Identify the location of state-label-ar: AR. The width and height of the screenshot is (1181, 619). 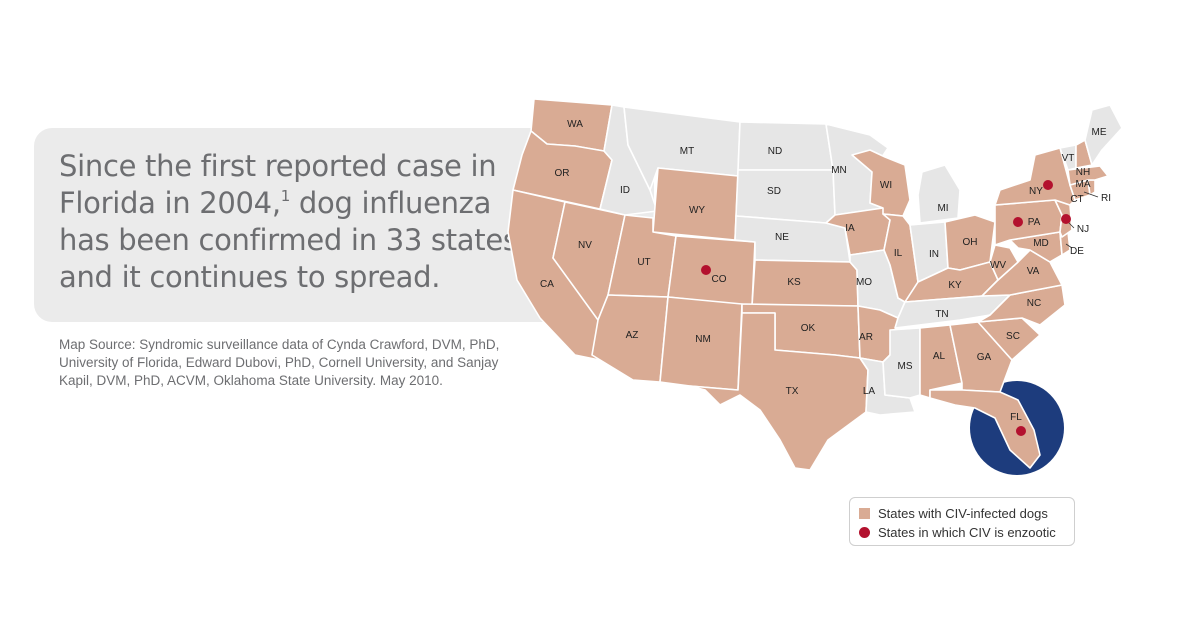
(866, 337).